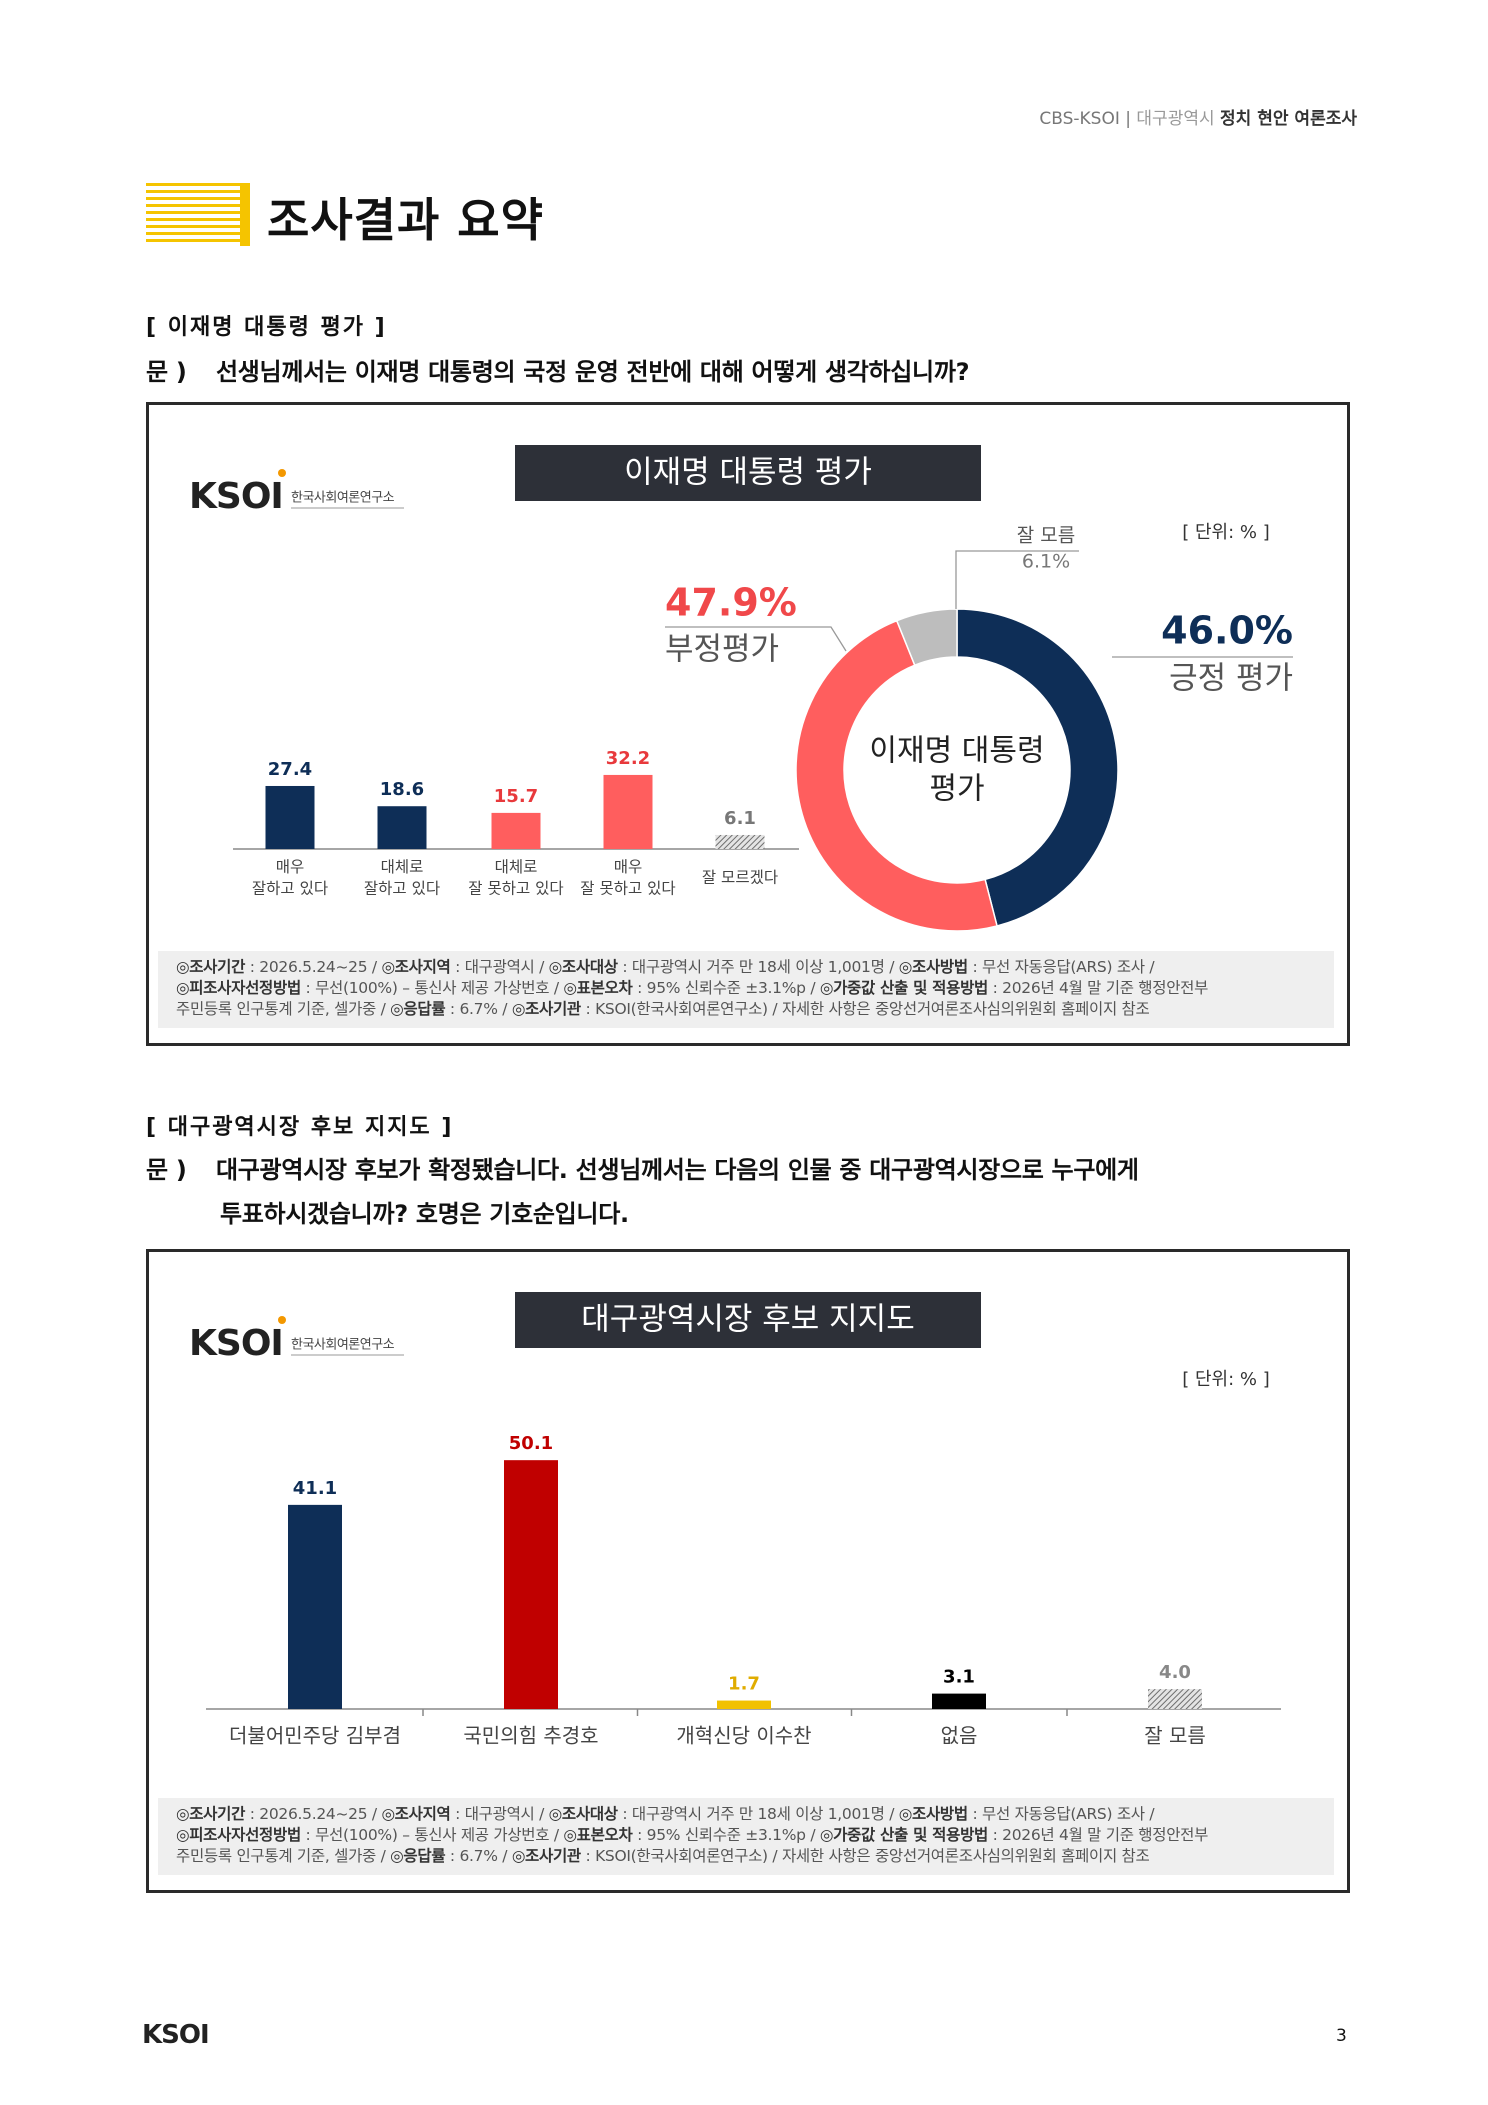 The width and height of the screenshot is (1488, 2105). Describe the element at coordinates (405, 220) in the screenshot. I see `page-title: 조사결과 요약` at that location.